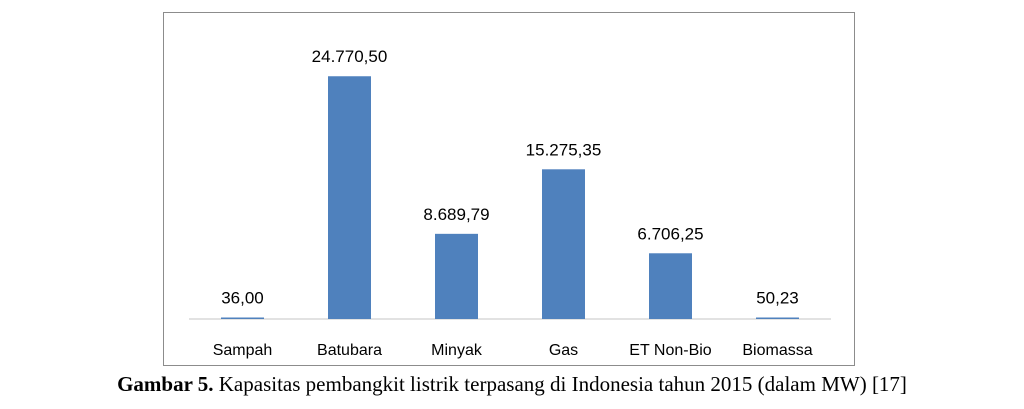 This screenshot has width=1024, height=409. I want to click on category-label: Sampah, so click(243, 350).